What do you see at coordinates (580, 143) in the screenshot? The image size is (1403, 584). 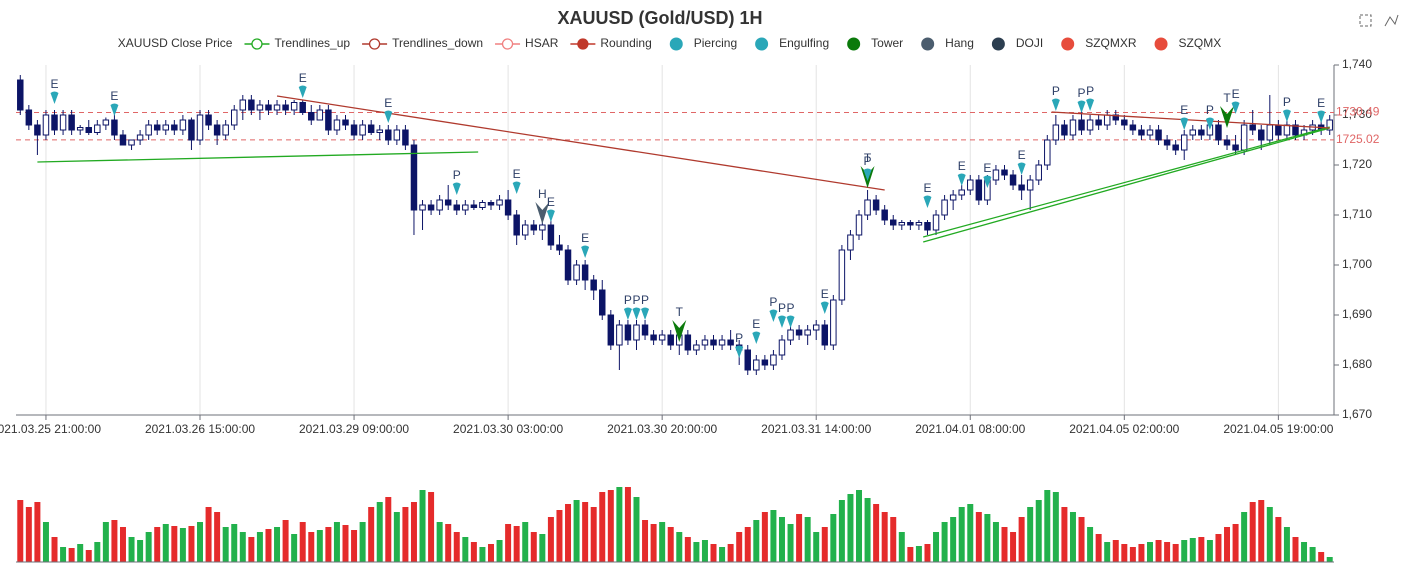 I see `trendline` at bounding box center [580, 143].